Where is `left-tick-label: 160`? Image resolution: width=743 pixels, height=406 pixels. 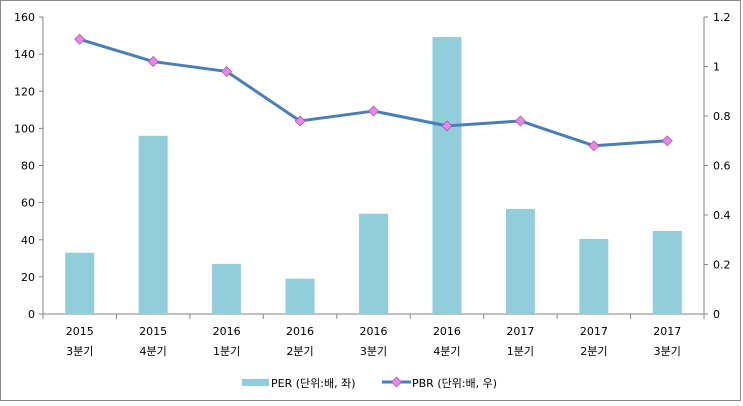
left-tick-label: 160 is located at coordinates (24, 17).